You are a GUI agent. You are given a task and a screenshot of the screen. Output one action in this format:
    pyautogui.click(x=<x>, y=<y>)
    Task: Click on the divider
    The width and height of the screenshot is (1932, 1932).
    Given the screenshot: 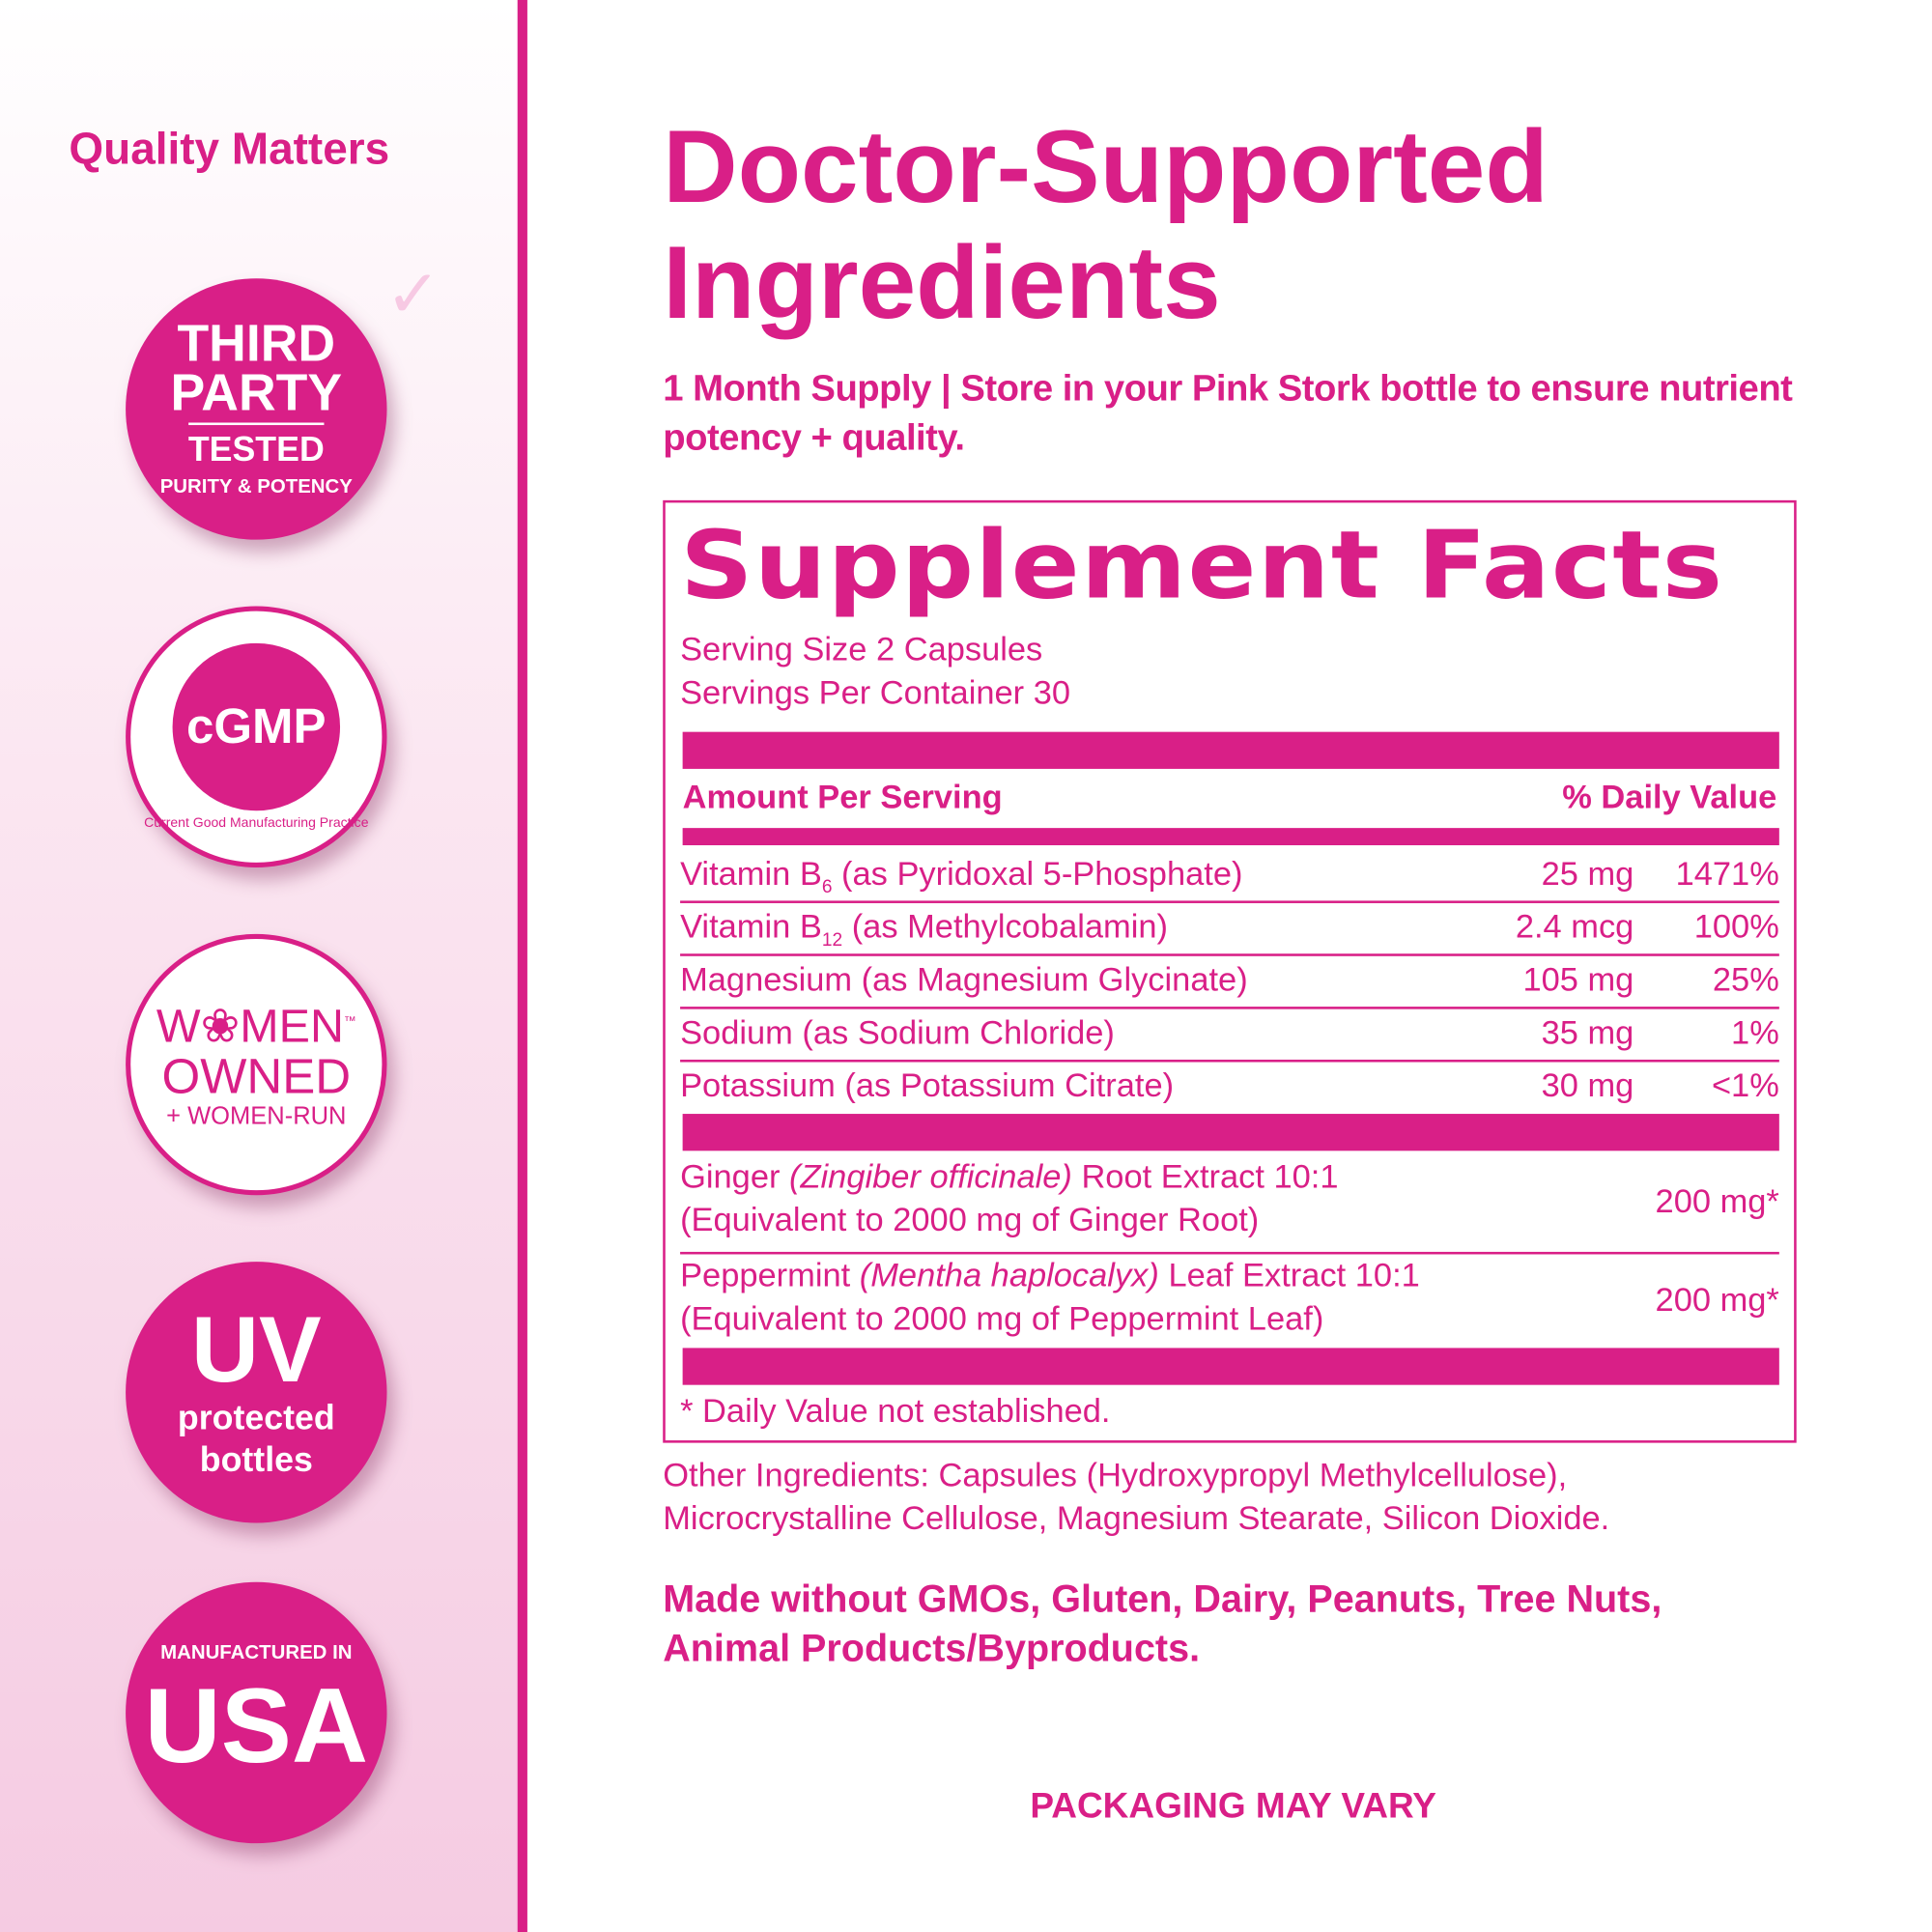 What is the action you would take?
    pyautogui.click(x=522, y=966)
    